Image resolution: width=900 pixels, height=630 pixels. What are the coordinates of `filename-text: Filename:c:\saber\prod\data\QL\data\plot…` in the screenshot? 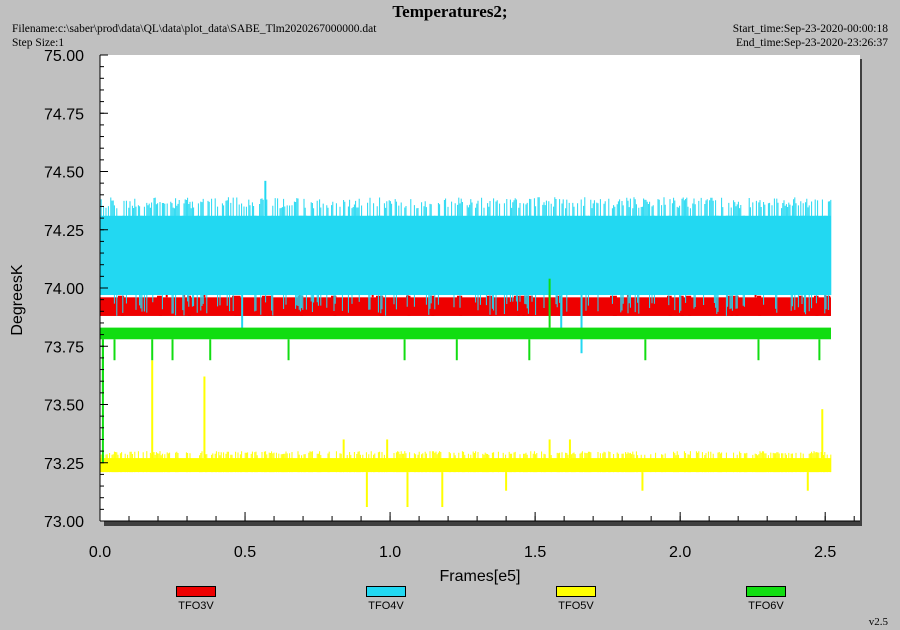 It's located at (194, 29).